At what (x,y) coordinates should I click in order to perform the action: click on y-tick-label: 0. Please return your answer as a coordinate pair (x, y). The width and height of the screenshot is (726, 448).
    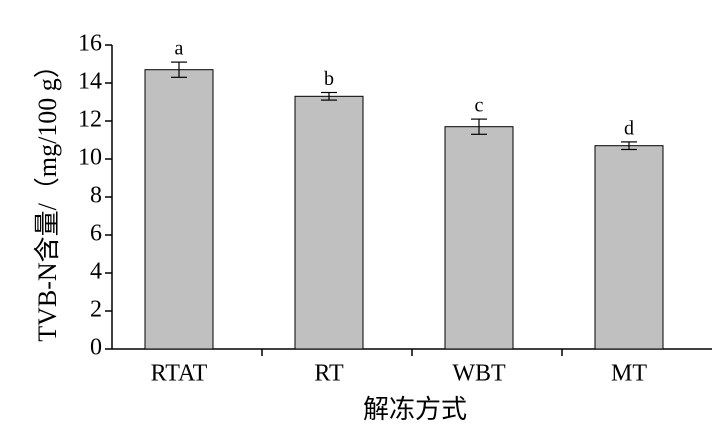
    Looking at the image, I should click on (96, 348).